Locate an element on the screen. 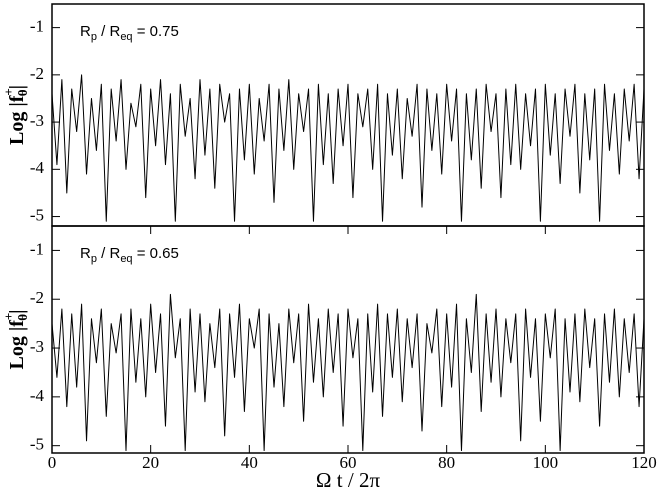 This screenshot has width=657, height=491. annotation: Rp / Req = 0.65 is located at coordinates (129, 255).